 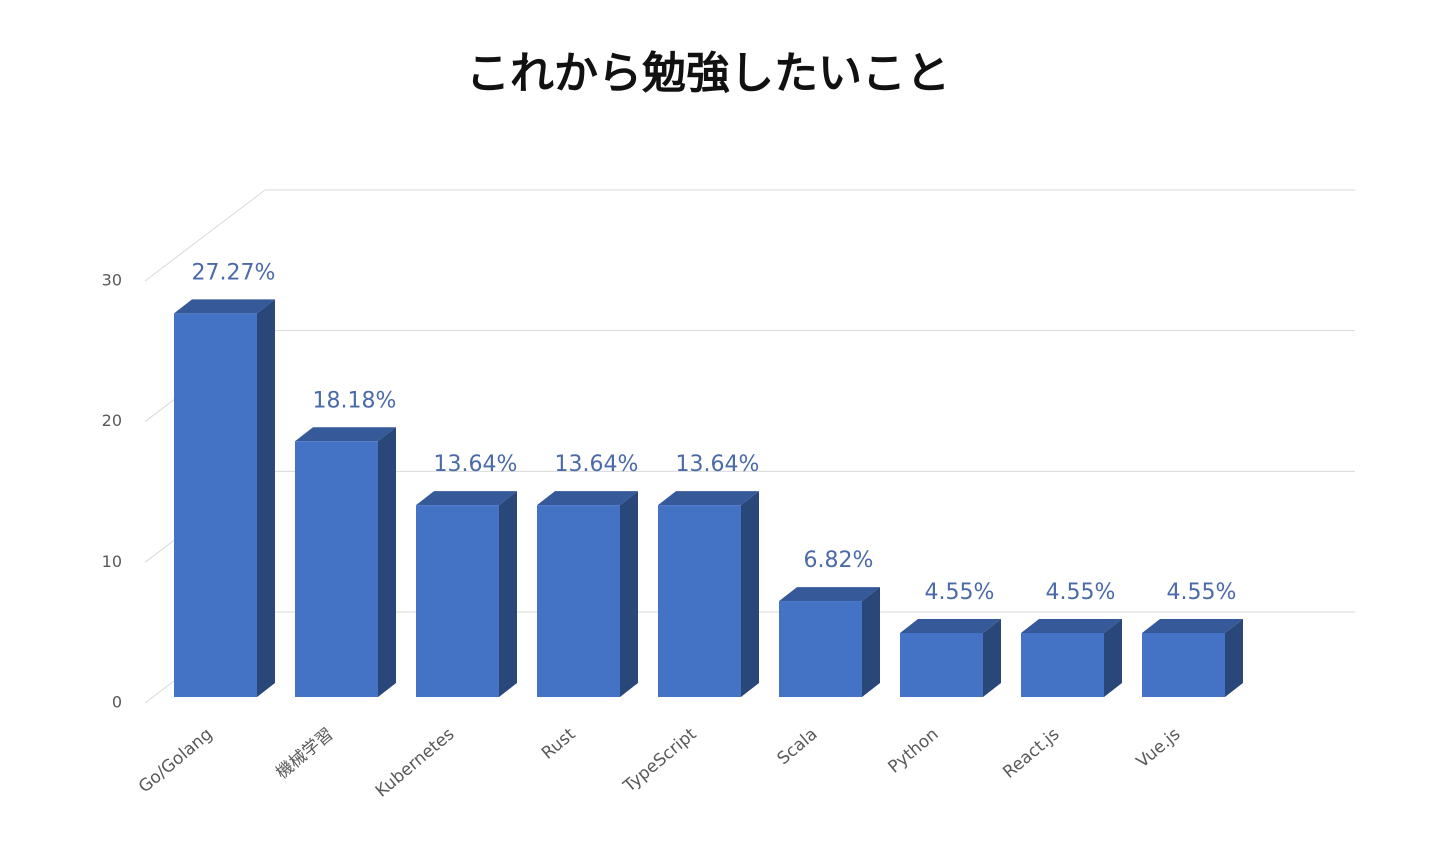 What do you see at coordinates (355, 400) in the screenshot?
I see `data-label: 18.18%` at bounding box center [355, 400].